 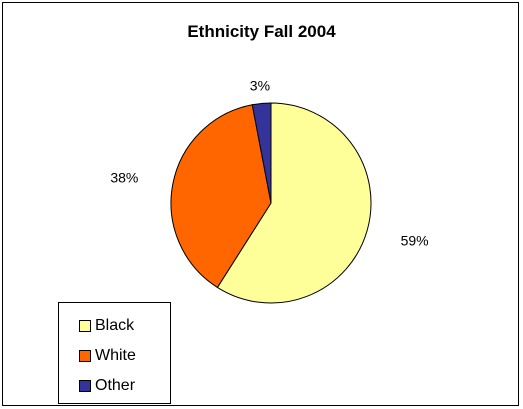 What do you see at coordinates (221, 196) in the screenshot?
I see `pie-slice-white` at bounding box center [221, 196].